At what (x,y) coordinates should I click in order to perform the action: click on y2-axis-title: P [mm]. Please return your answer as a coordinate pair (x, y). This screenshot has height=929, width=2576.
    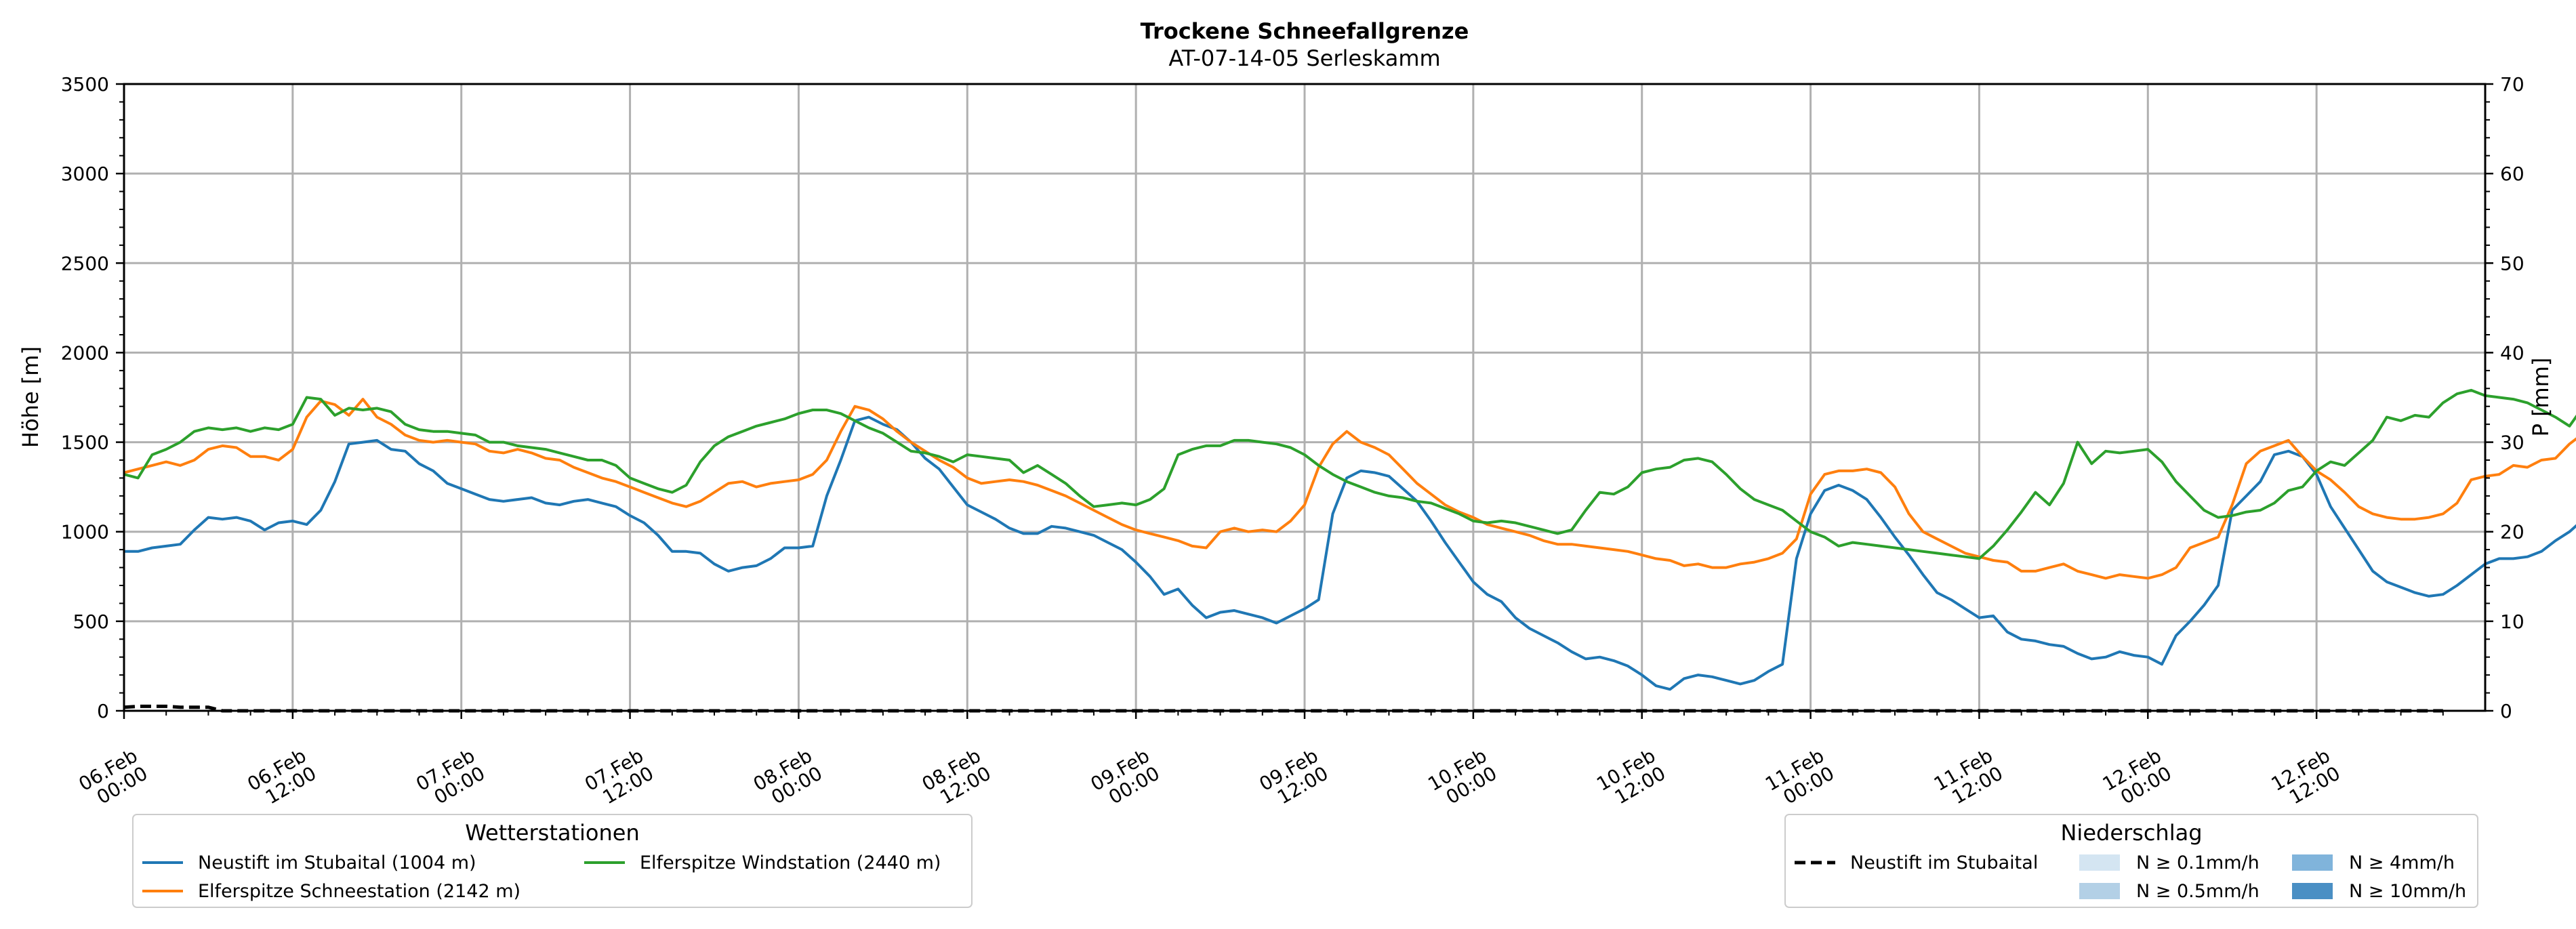
    Looking at the image, I should click on (2541, 397).